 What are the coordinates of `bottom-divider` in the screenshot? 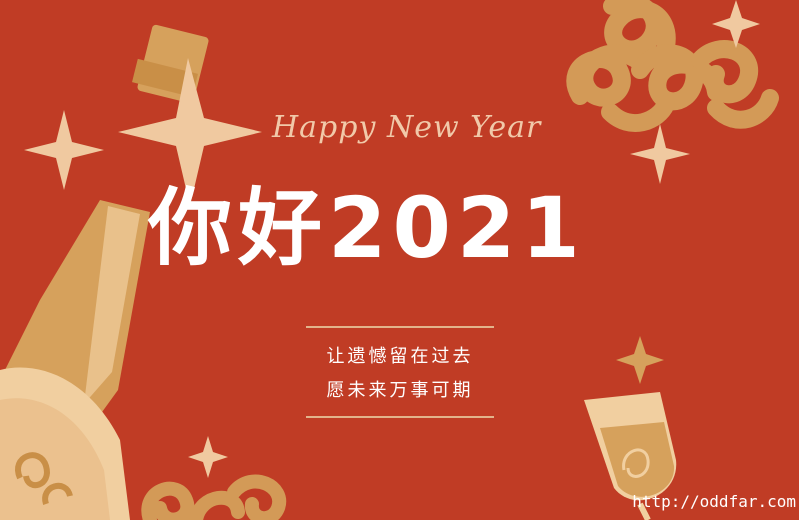 It's located at (400, 417).